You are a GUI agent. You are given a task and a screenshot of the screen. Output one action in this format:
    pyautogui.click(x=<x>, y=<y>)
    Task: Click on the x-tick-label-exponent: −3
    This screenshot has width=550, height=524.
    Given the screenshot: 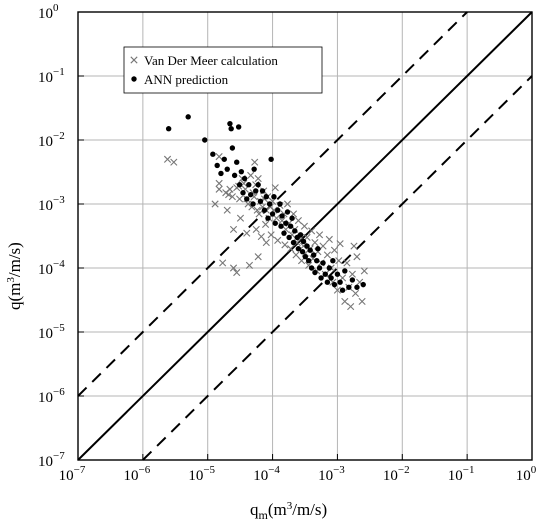 What is the action you would take?
    pyautogui.click(x=339, y=470)
    